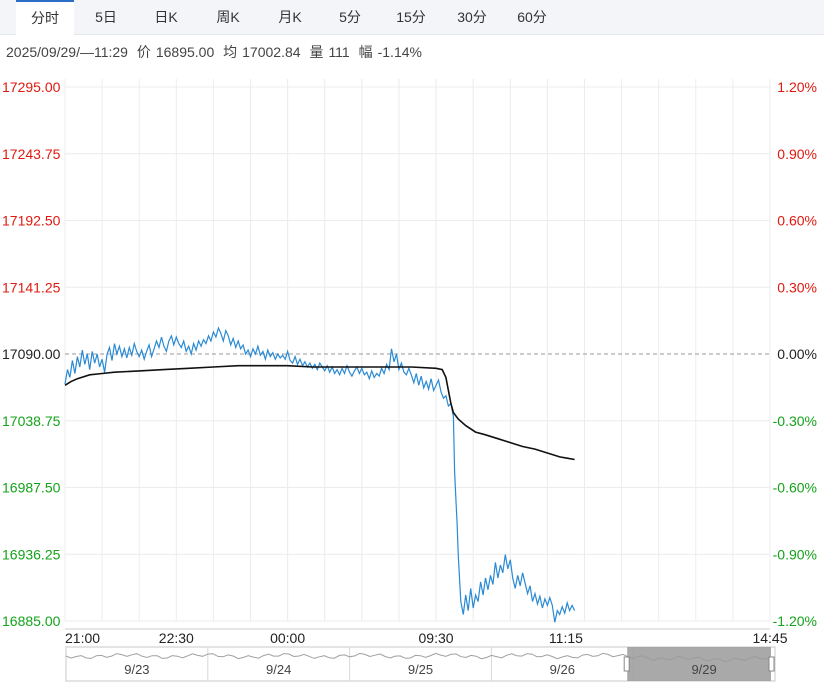 This screenshot has width=824, height=685. I want to click on y-tick-label-left: 16936.25, so click(31, 554).